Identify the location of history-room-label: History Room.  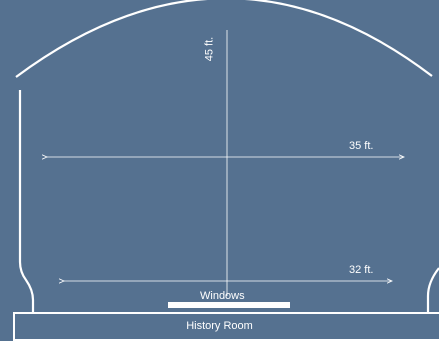
(219, 326).